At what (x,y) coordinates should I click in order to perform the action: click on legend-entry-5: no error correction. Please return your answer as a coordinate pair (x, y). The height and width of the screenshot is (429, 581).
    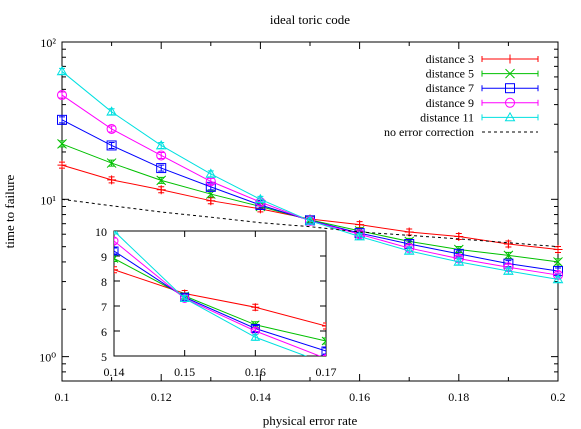
    Looking at the image, I should click on (461, 132).